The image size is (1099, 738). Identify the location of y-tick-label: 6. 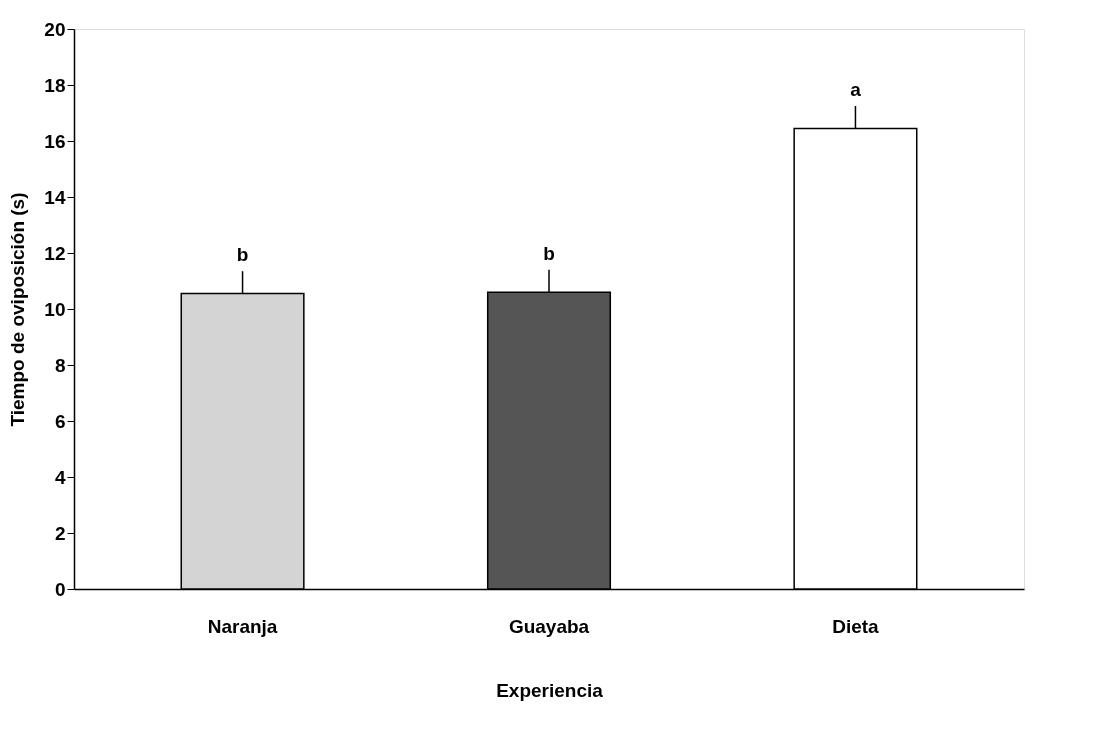
(60, 421).